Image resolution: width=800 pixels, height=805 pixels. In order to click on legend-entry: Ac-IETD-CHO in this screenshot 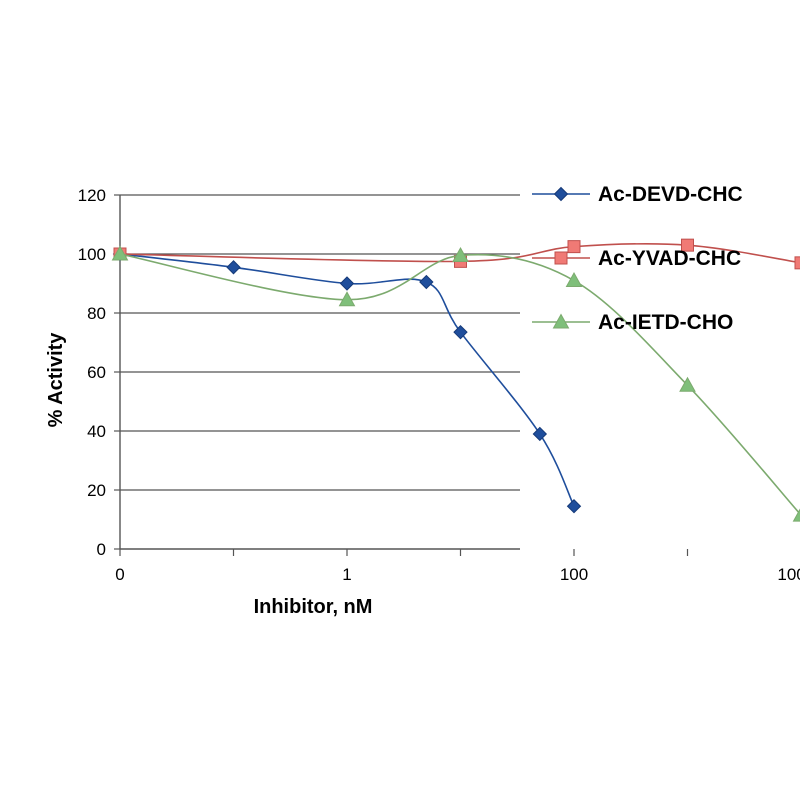, I will do `click(632, 322)`.